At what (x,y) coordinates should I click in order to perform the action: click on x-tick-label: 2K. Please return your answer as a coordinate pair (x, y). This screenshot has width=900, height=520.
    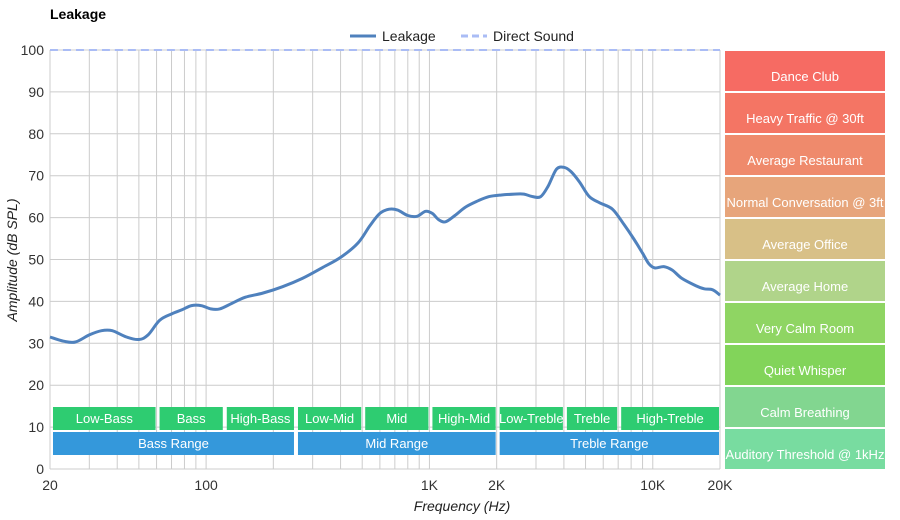
    Looking at the image, I should click on (497, 485).